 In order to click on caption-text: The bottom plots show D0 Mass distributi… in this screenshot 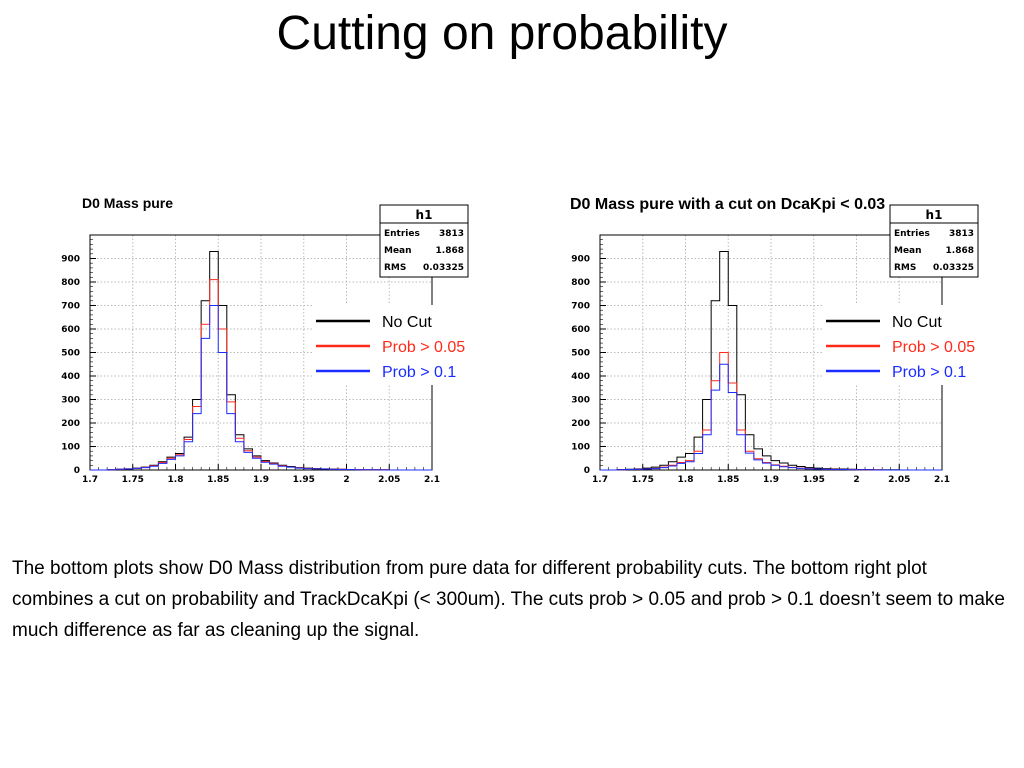, I will do `click(508, 599)`.